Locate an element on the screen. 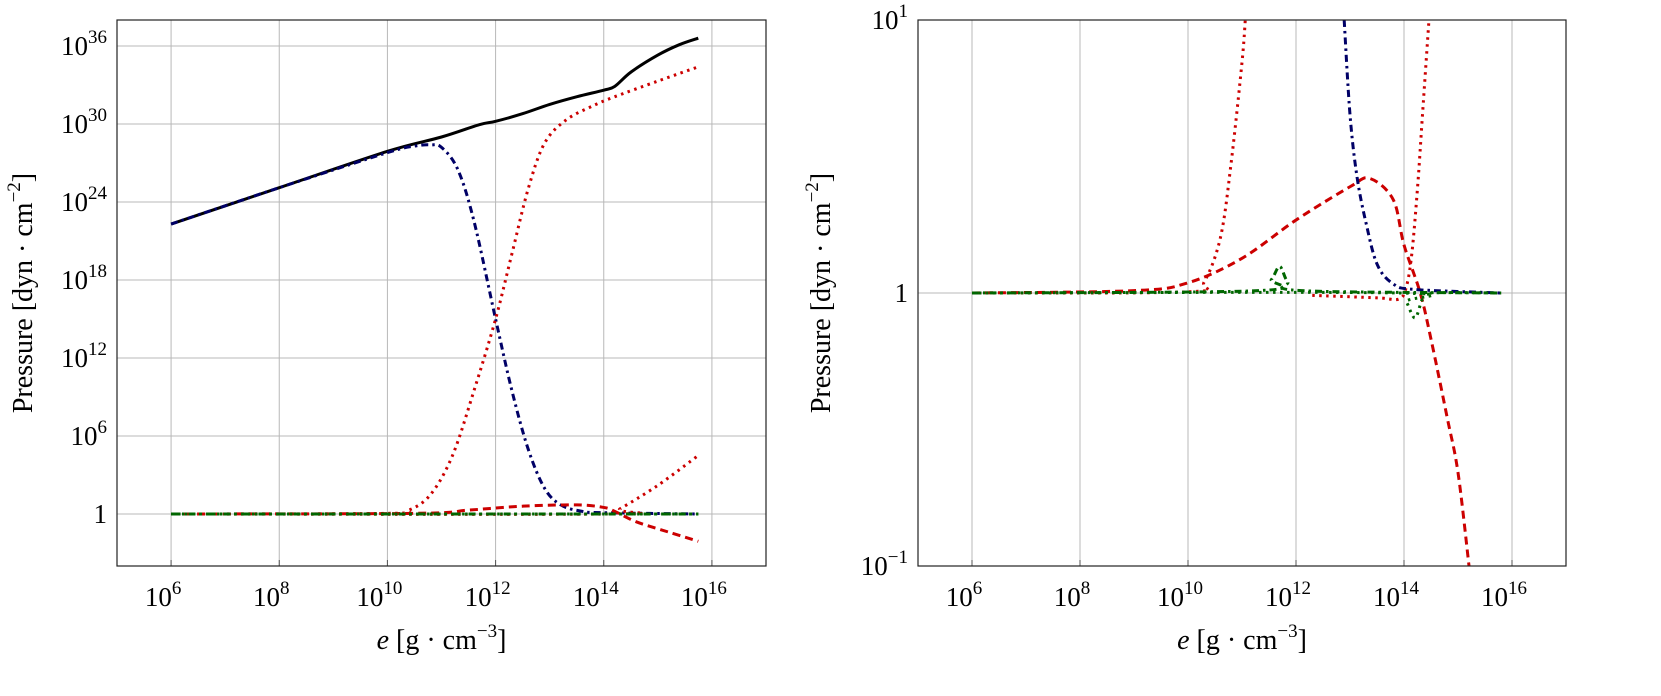 Image resolution: width=1661 pixels, height=696 pixels. tick-exponent: 18 is located at coordinates (97, 271).